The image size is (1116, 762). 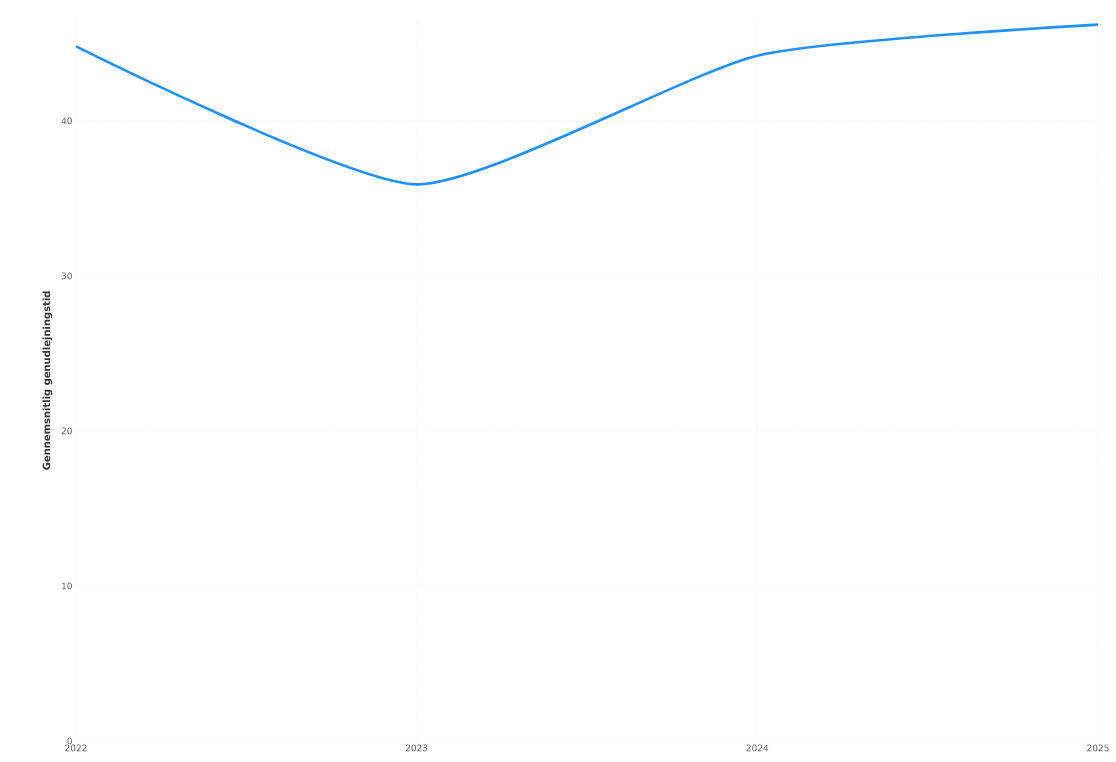 What do you see at coordinates (757, 748) in the screenshot?
I see `x-tick-label: 2024` at bounding box center [757, 748].